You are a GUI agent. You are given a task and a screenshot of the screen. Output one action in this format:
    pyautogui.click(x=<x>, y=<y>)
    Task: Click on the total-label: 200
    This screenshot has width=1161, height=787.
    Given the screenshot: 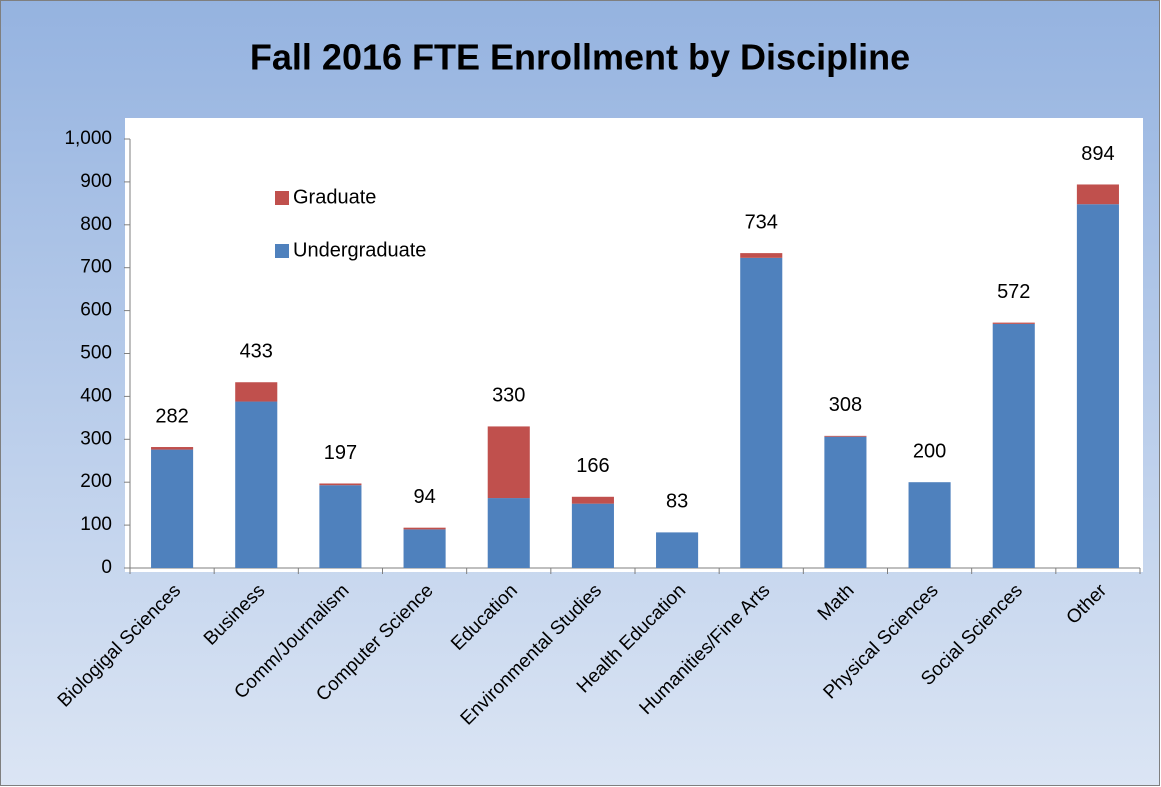 What is the action you would take?
    pyautogui.click(x=929, y=451)
    